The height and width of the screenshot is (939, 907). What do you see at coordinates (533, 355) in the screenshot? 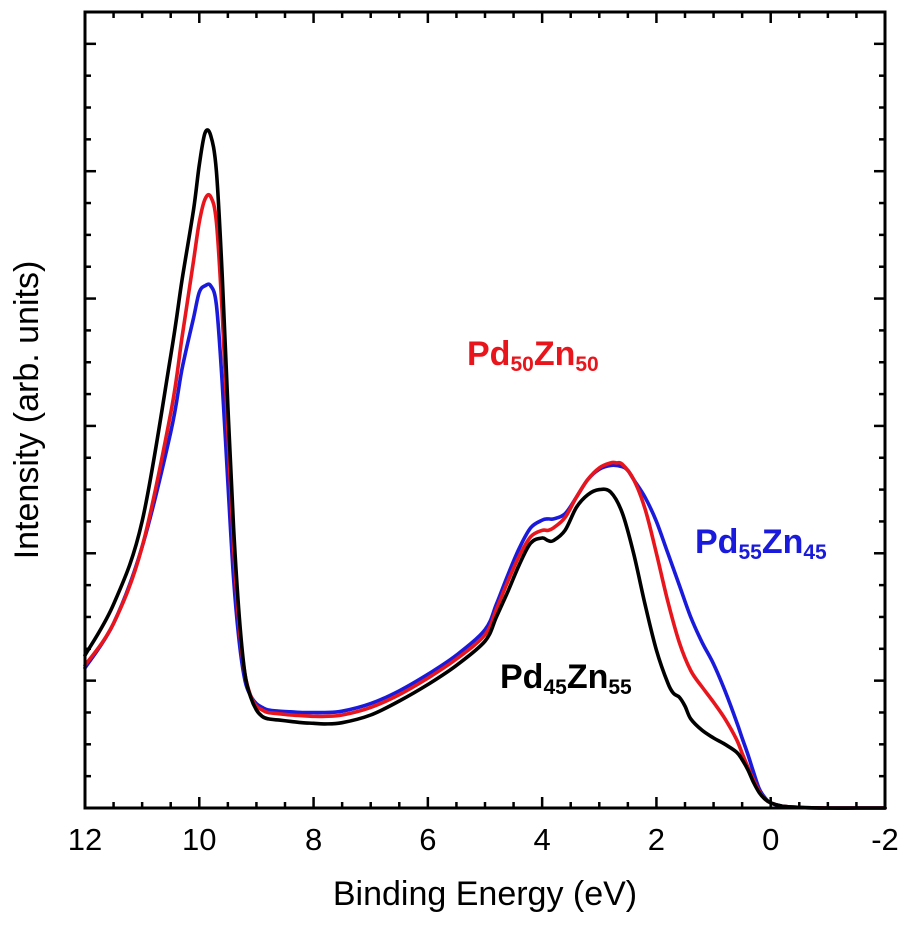
I see `series-label-pd50zn50: Pd50Zn50` at bounding box center [533, 355].